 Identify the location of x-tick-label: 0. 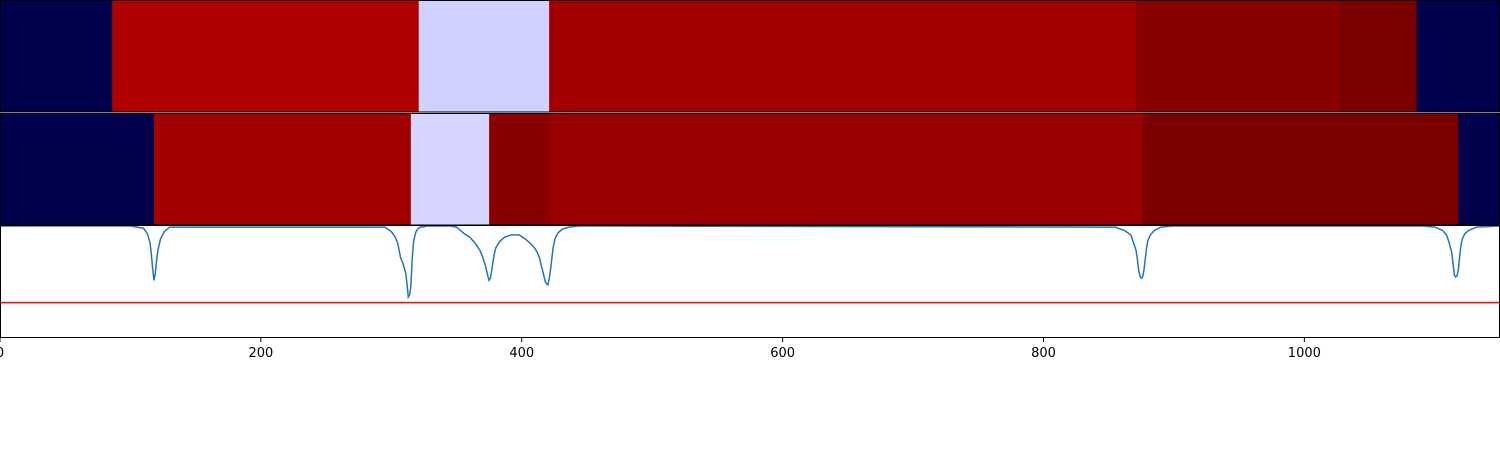
(2, 353).